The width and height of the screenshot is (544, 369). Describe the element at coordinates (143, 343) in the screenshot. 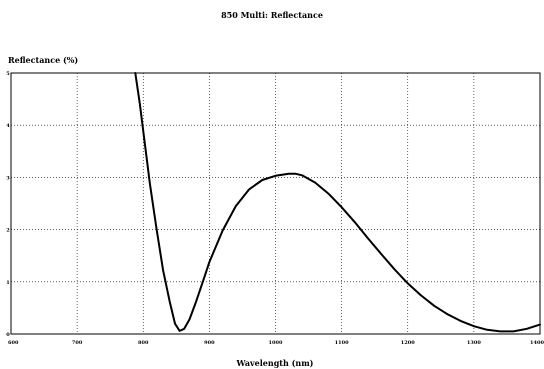

I see `x-tick-label: 800` at that location.